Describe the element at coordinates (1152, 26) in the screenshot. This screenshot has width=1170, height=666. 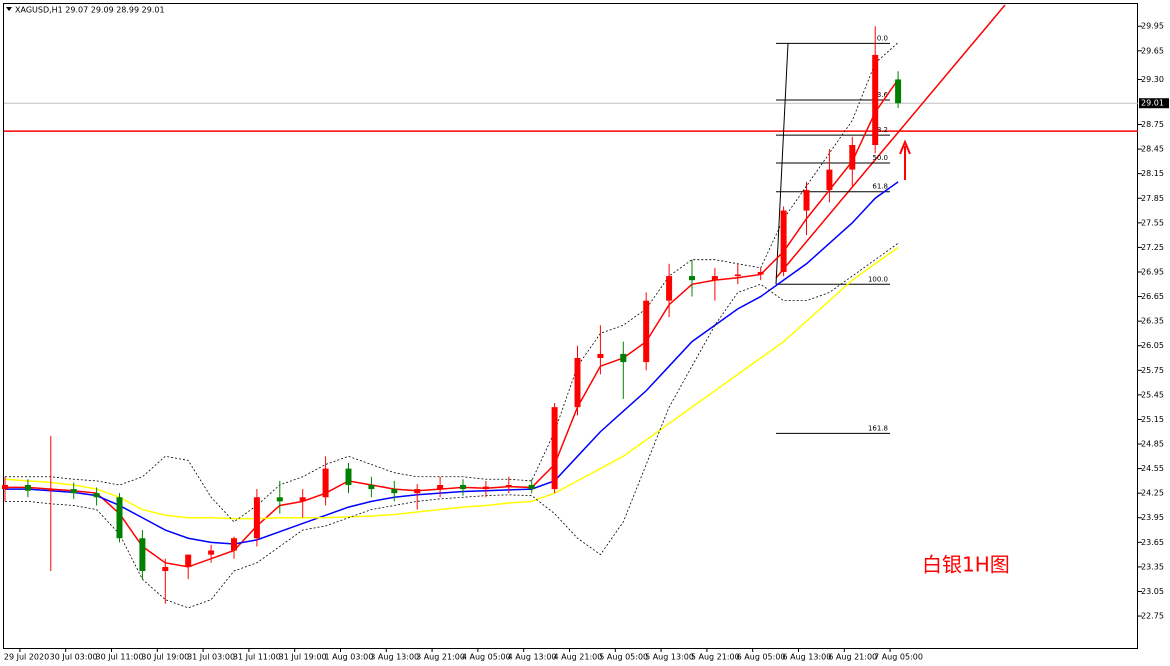
I see `y-tick-label: 29.95` at that location.